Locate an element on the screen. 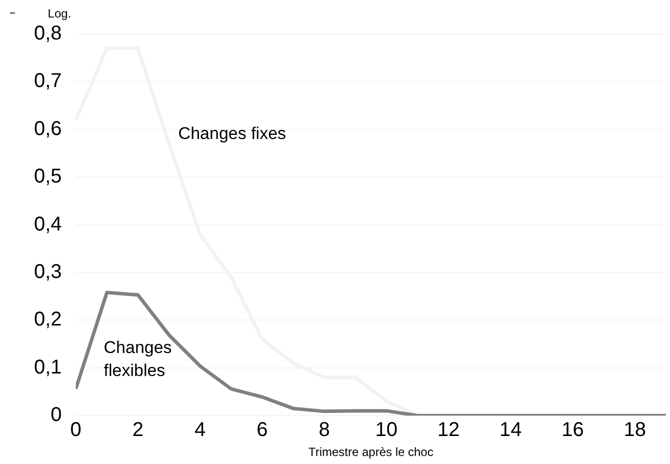 The height and width of the screenshot is (464, 670). x-tick-label: 4 is located at coordinates (200, 430).